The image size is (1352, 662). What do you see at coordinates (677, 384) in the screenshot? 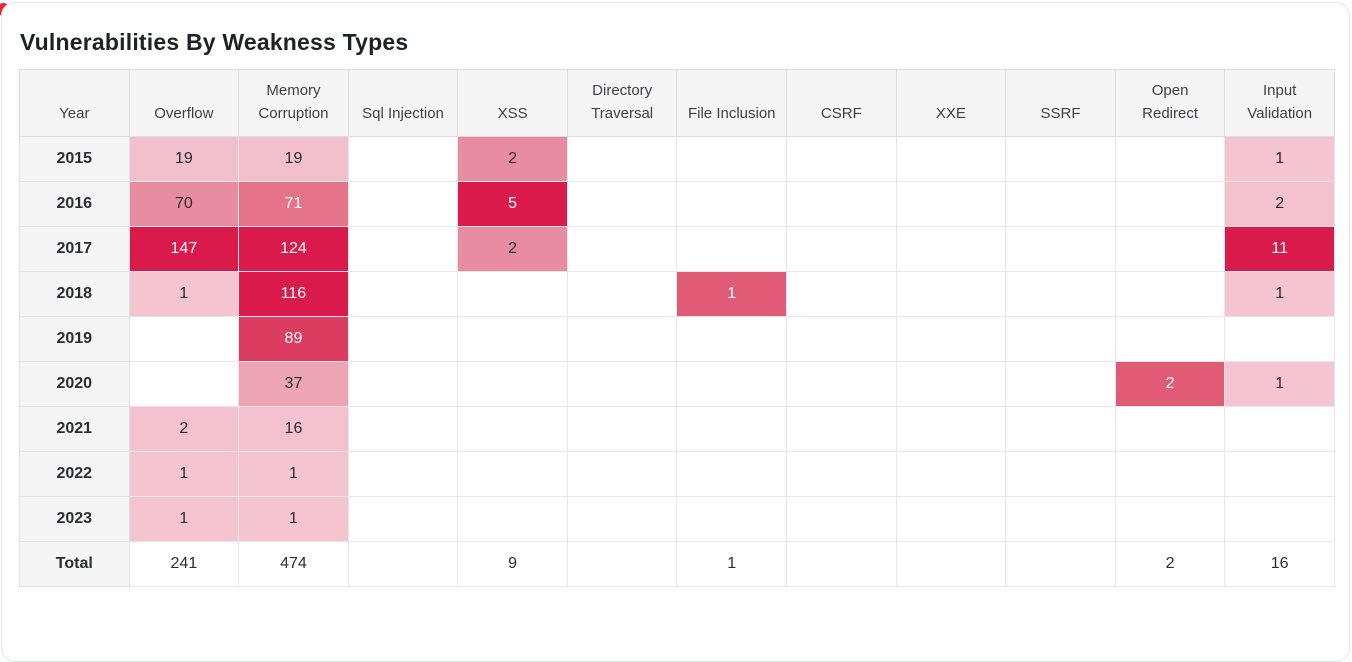
I see `table-row: 2020 37 2 1` at bounding box center [677, 384].